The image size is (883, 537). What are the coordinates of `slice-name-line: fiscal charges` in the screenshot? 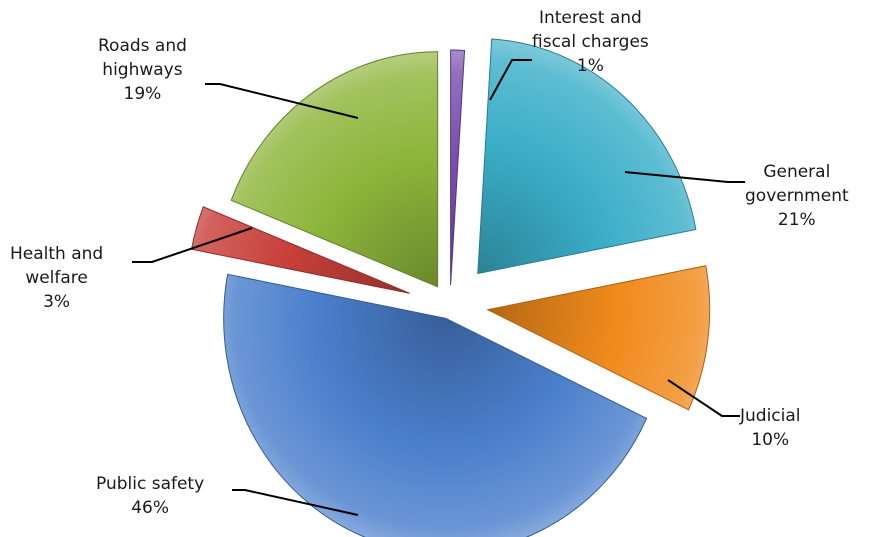 It's located at (590, 42).